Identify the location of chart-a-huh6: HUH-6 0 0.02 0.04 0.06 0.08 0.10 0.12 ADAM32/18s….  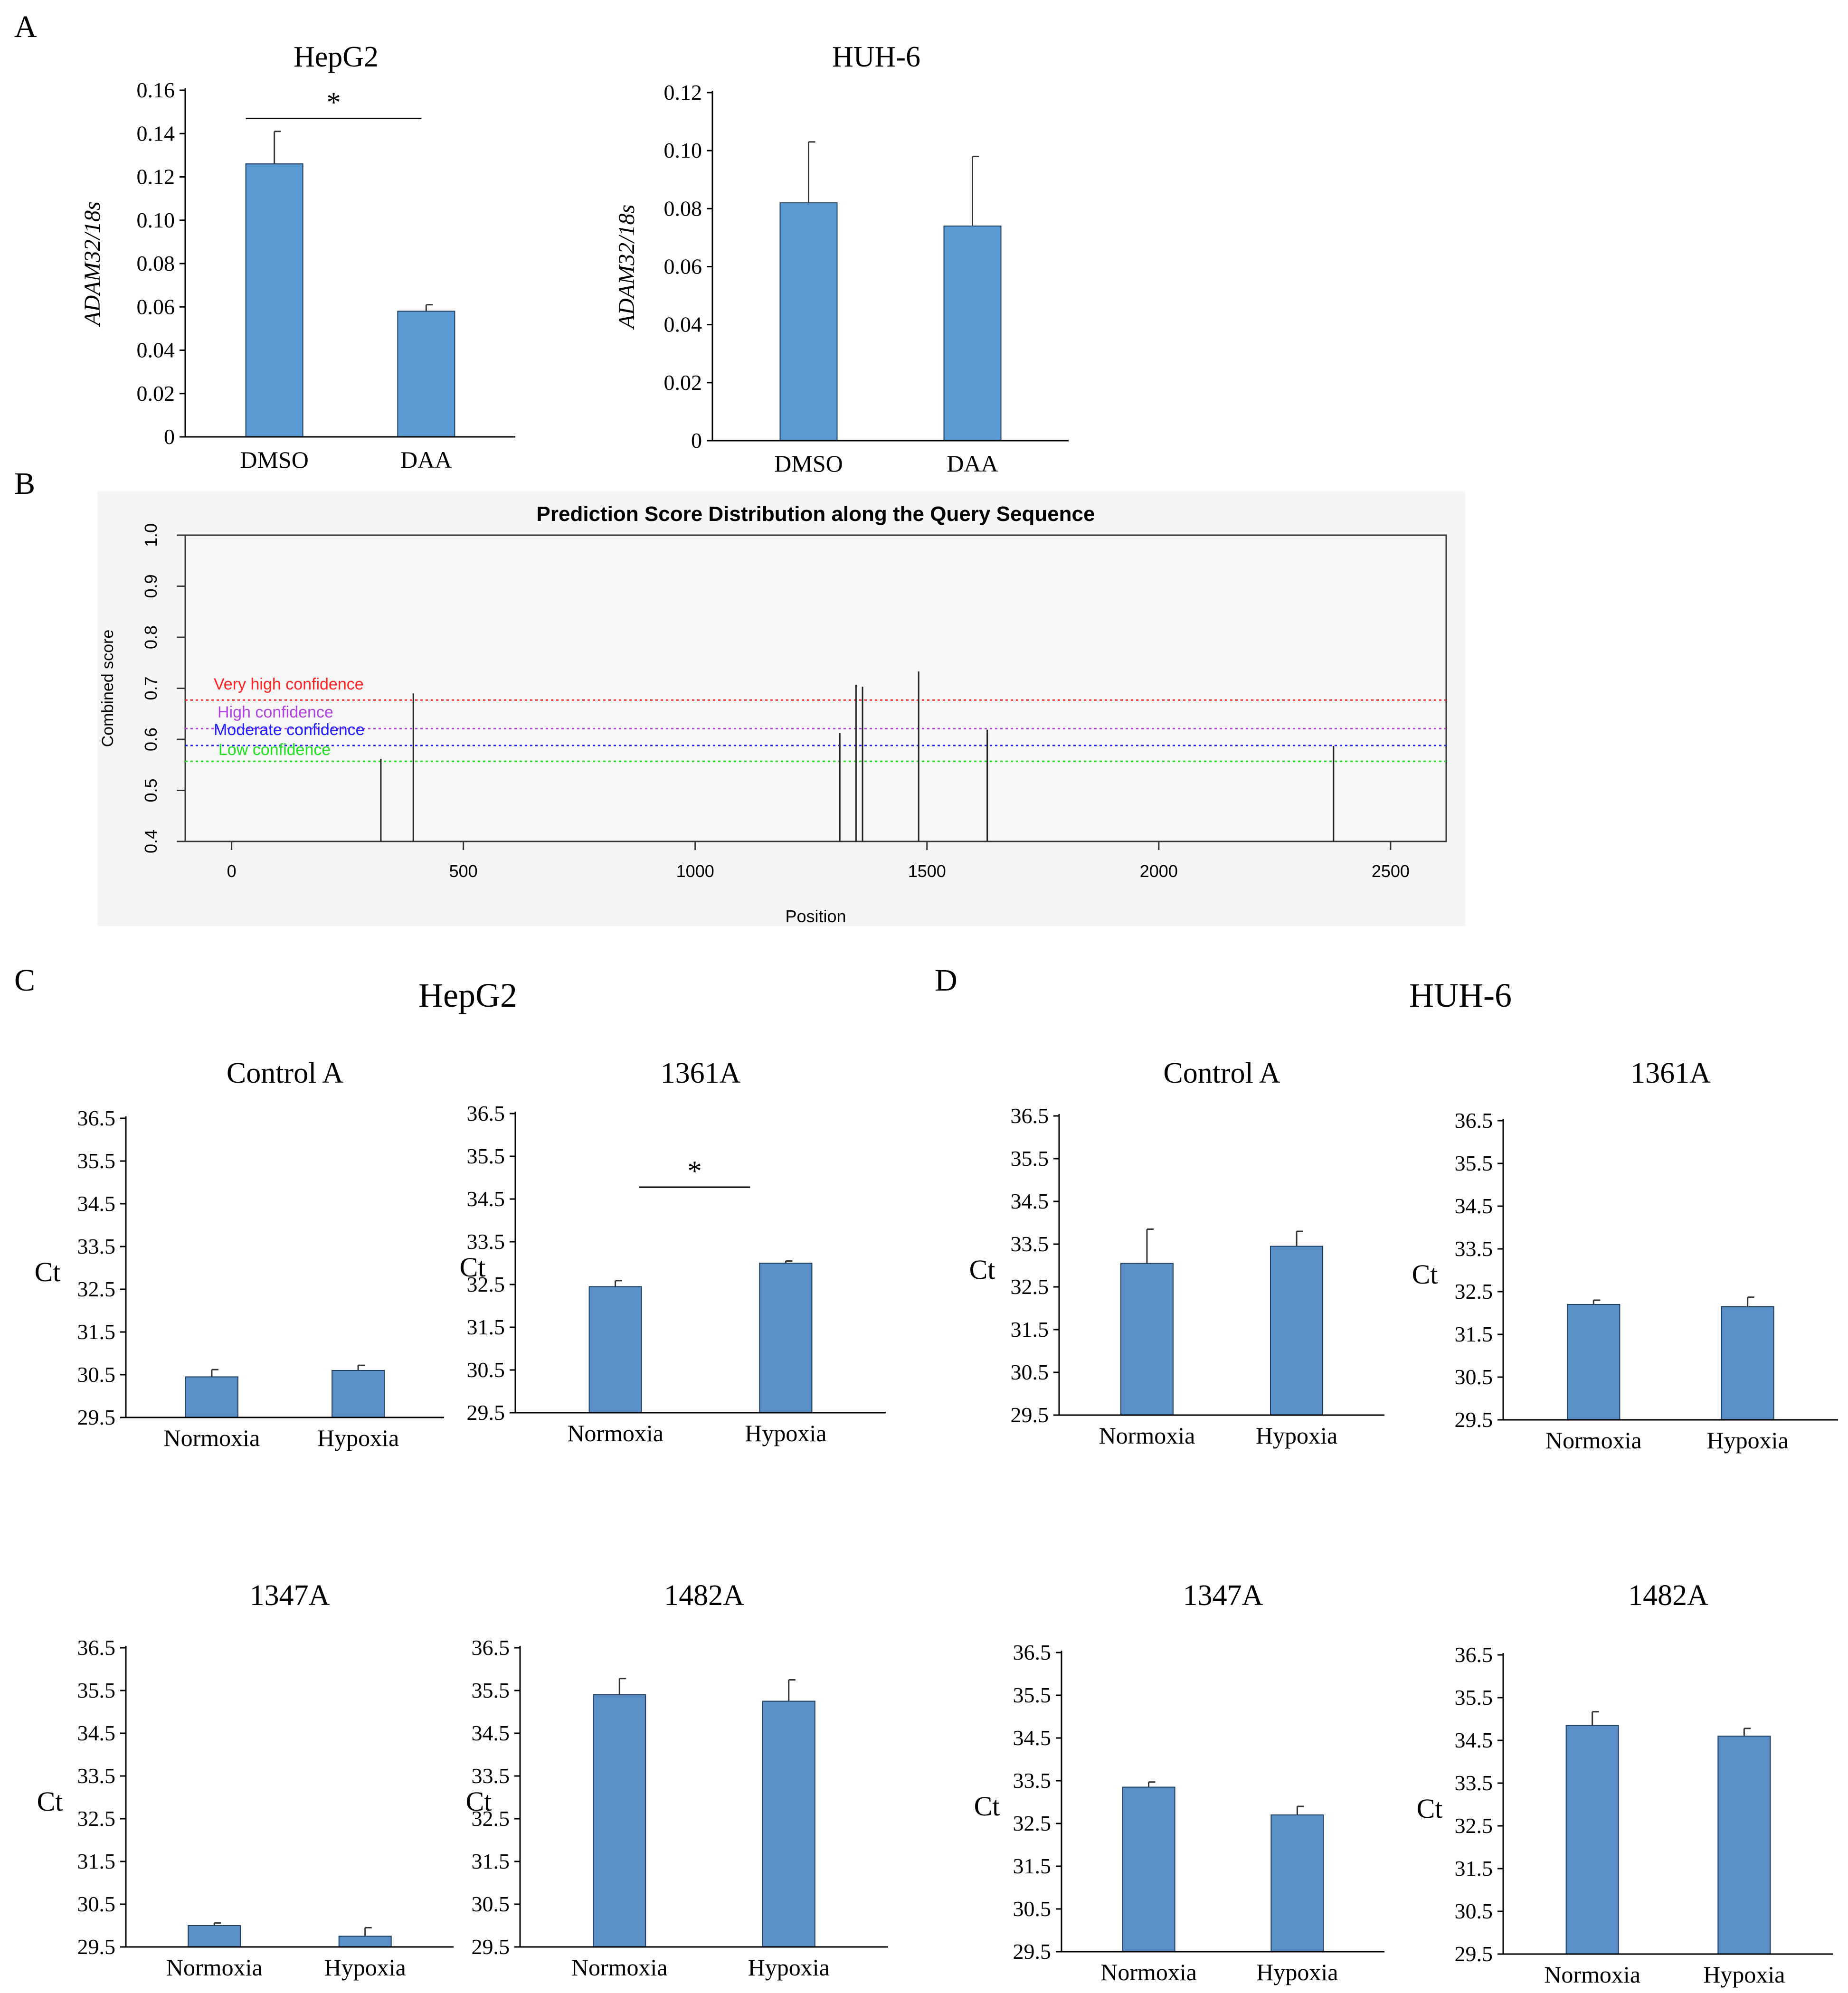
(841, 259).